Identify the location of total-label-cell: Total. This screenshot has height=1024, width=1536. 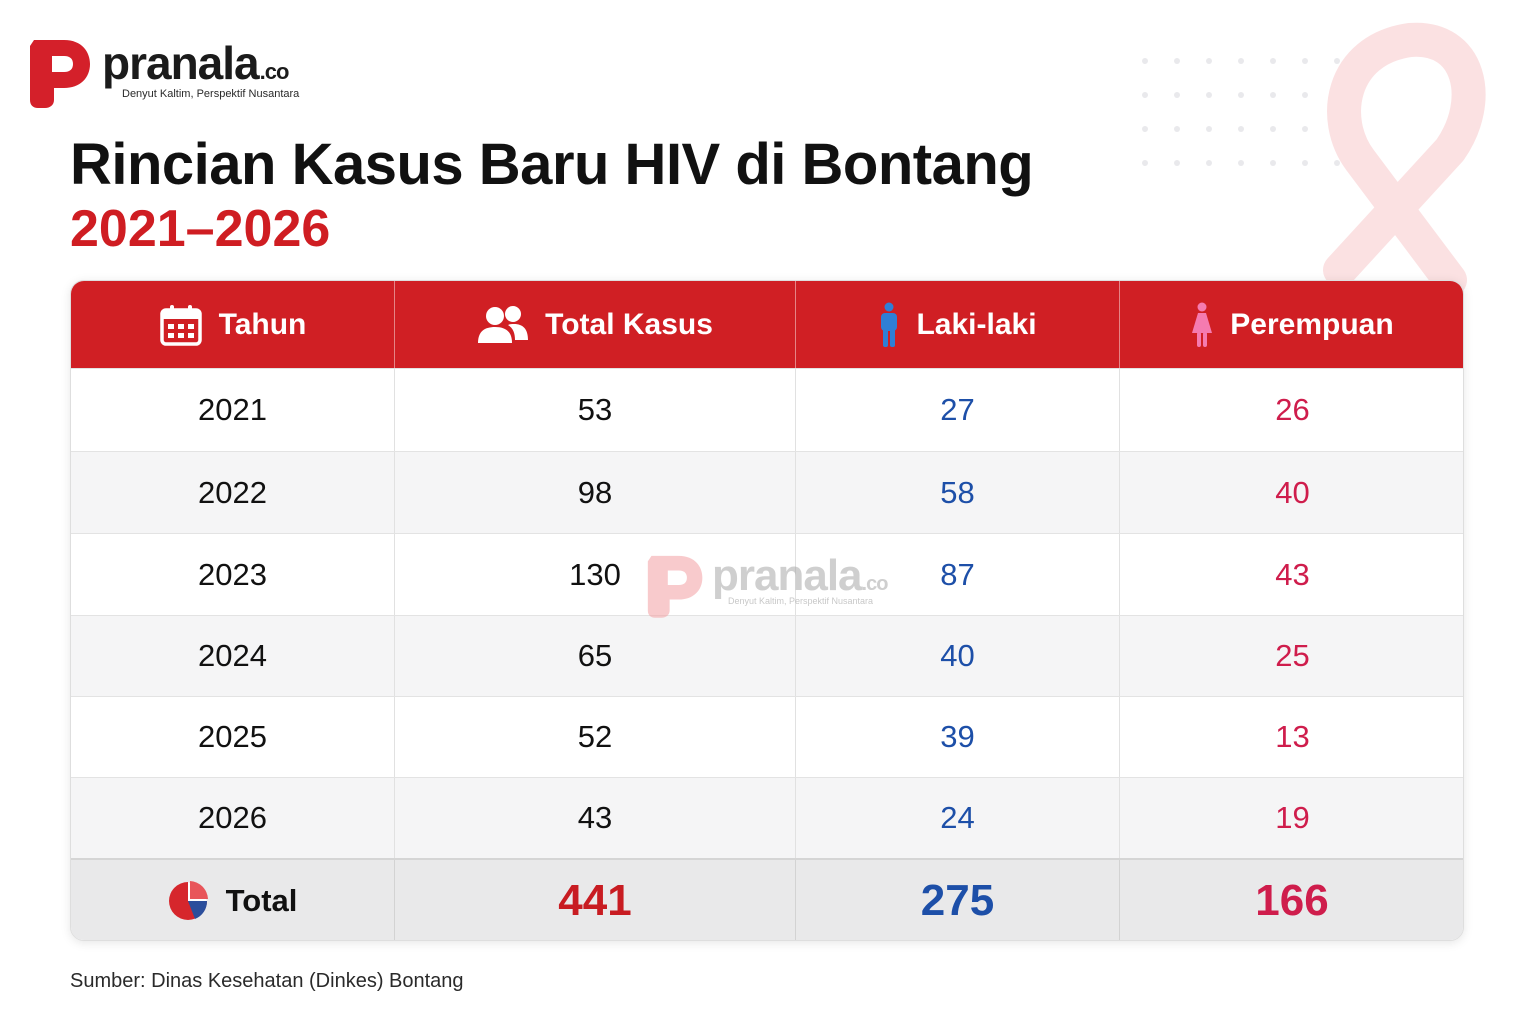
(233, 900).